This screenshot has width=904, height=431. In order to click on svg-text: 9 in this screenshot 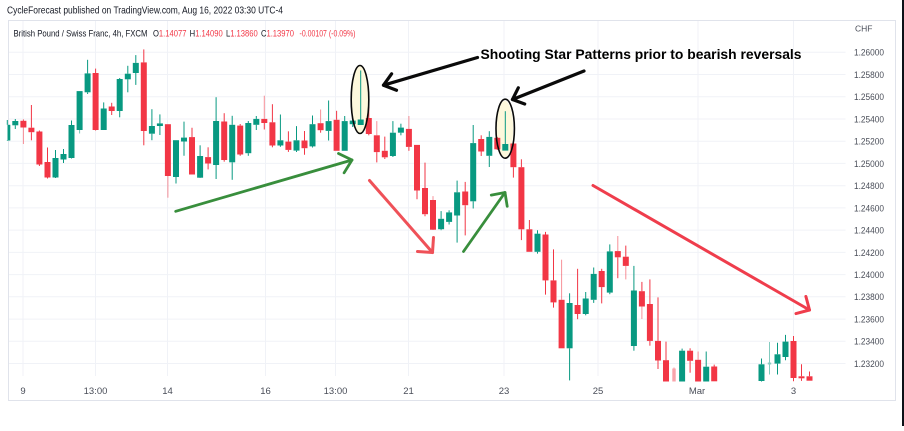, I will do `click(22, 391)`.